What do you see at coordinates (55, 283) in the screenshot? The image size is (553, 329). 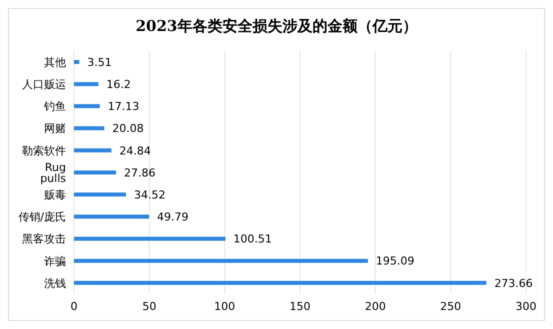 I see `y-tick-label: 洗钱` at bounding box center [55, 283].